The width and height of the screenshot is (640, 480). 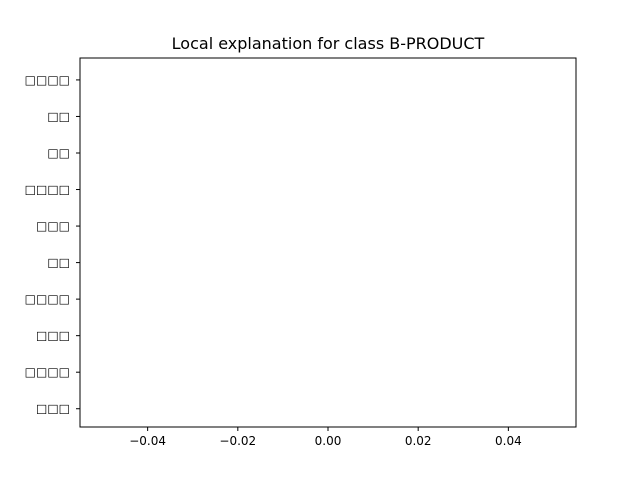 What do you see at coordinates (418, 441) in the screenshot?
I see `x-tick-label: 0.02` at bounding box center [418, 441].